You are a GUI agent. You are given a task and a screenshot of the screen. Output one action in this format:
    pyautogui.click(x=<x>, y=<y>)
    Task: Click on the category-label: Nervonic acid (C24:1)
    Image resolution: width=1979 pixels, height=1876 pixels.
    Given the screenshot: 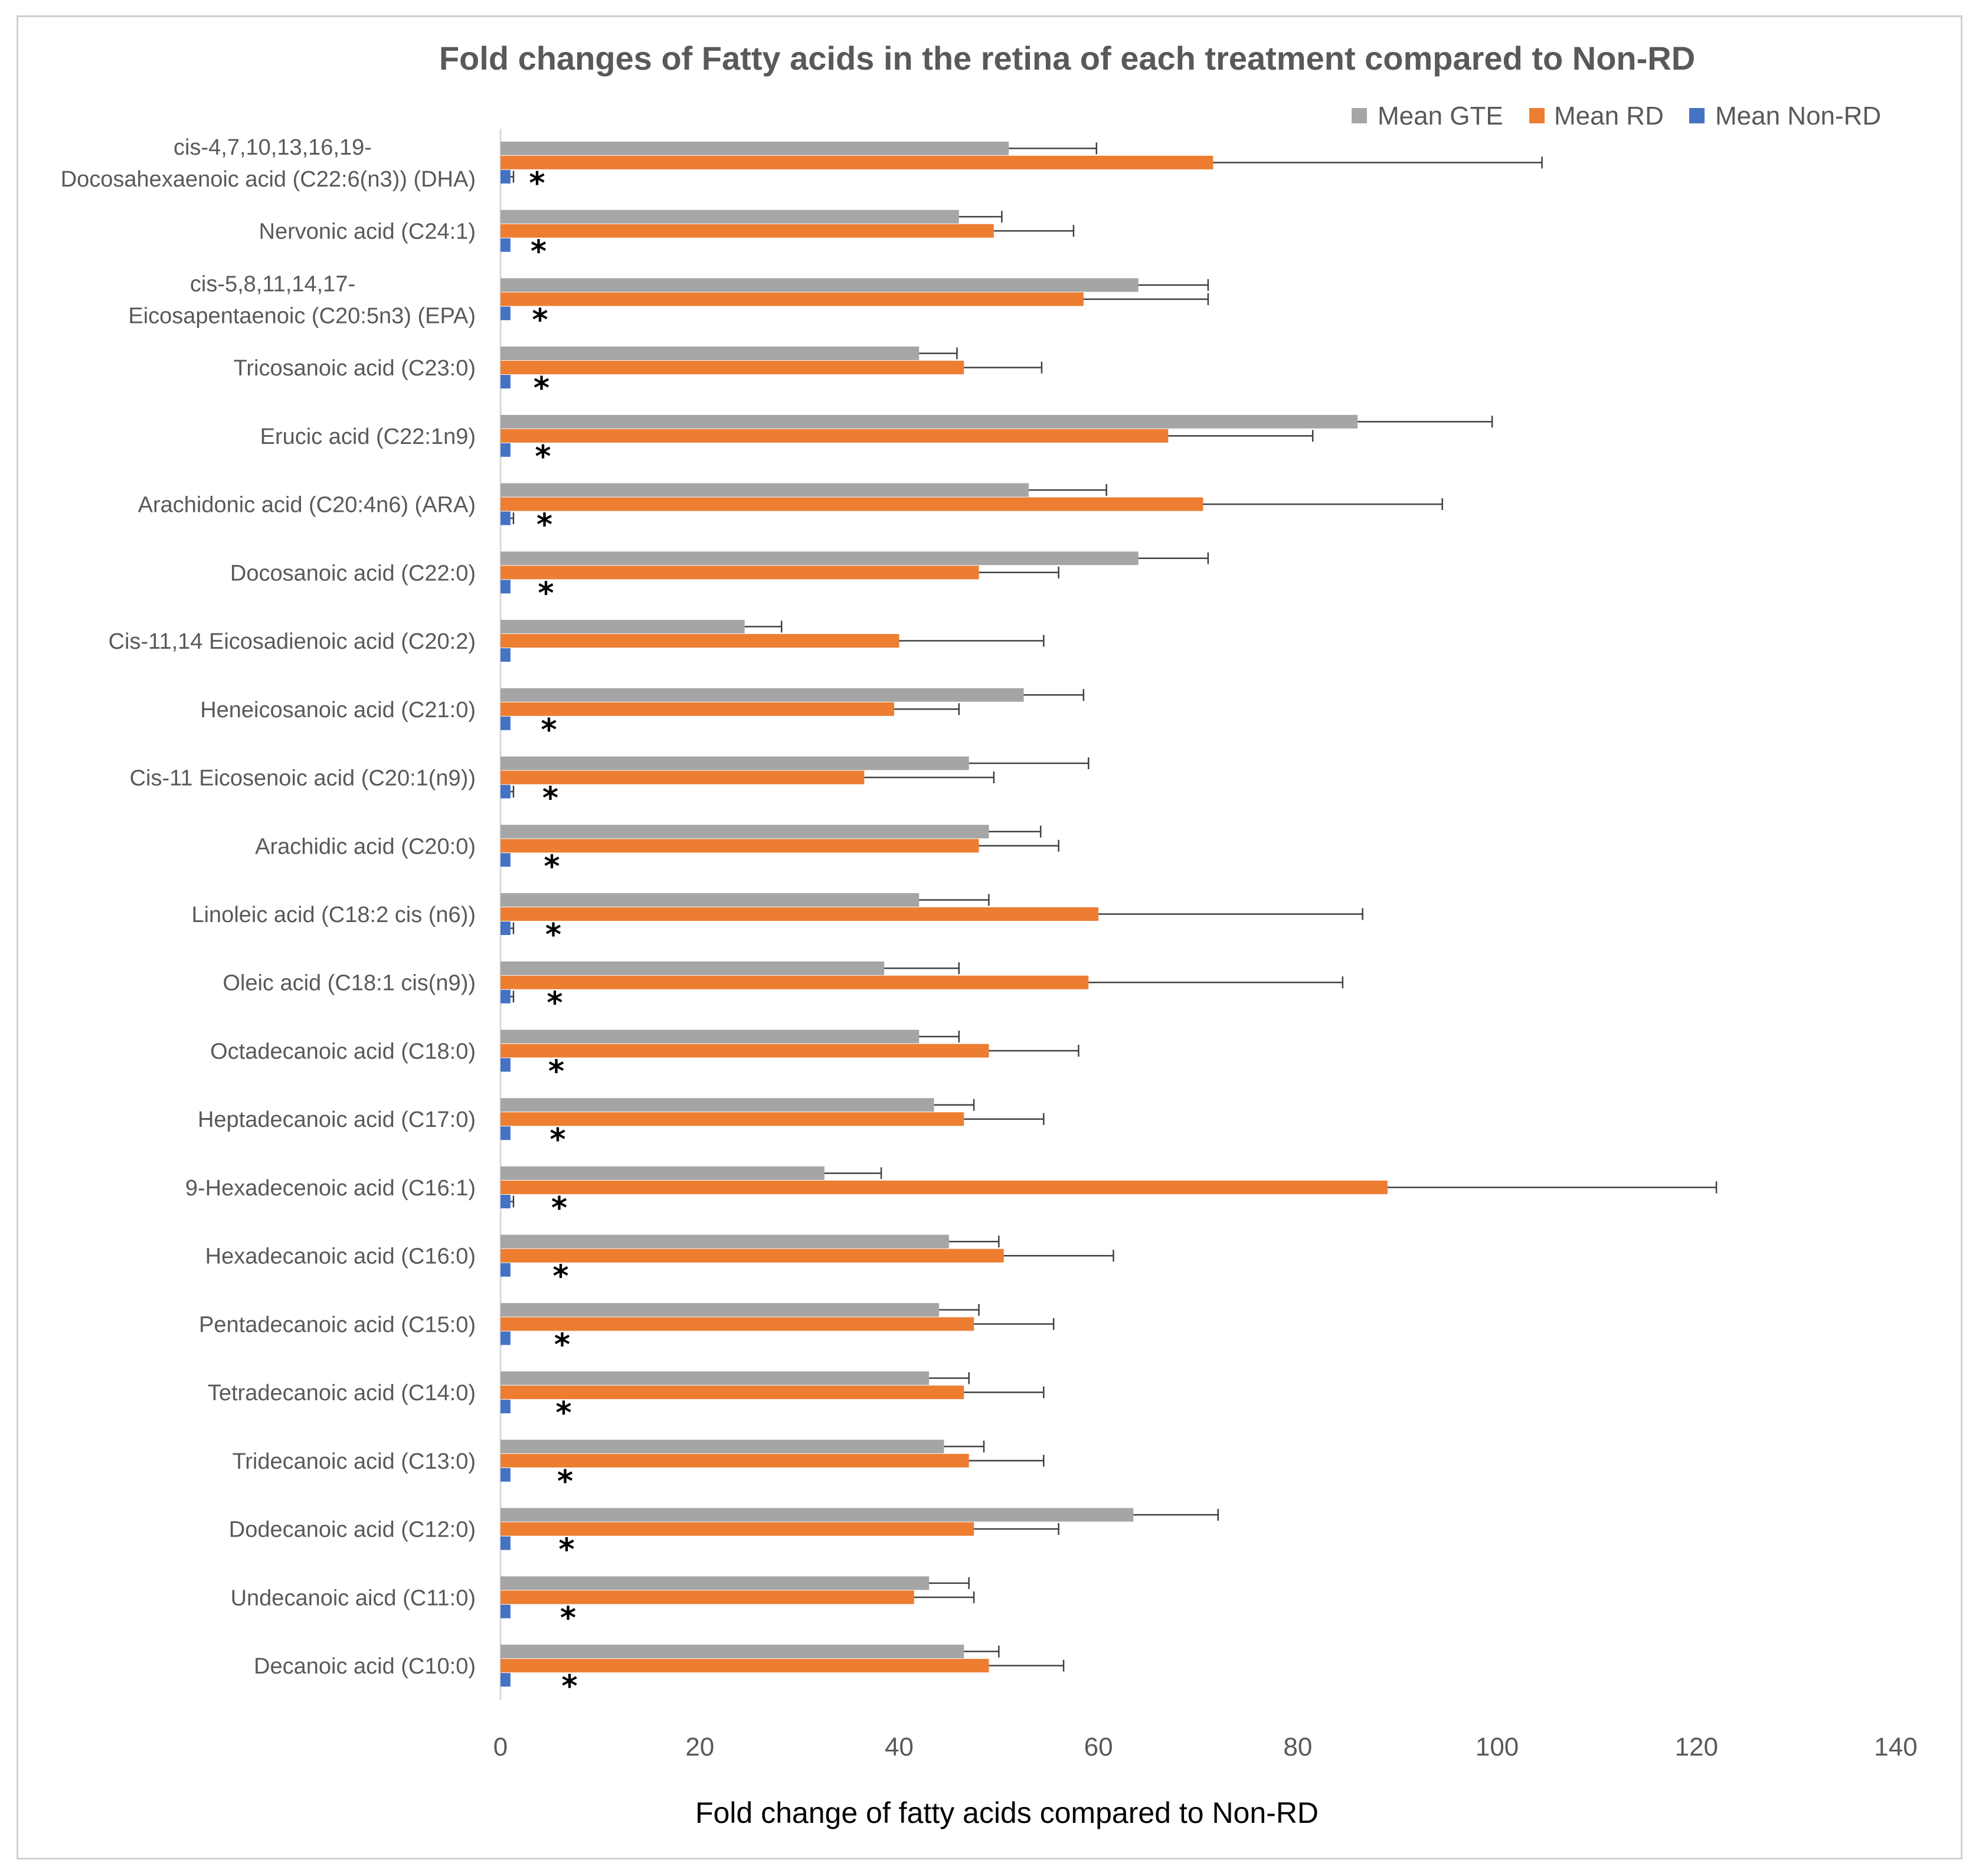 What is the action you would take?
    pyautogui.click(x=368, y=232)
    